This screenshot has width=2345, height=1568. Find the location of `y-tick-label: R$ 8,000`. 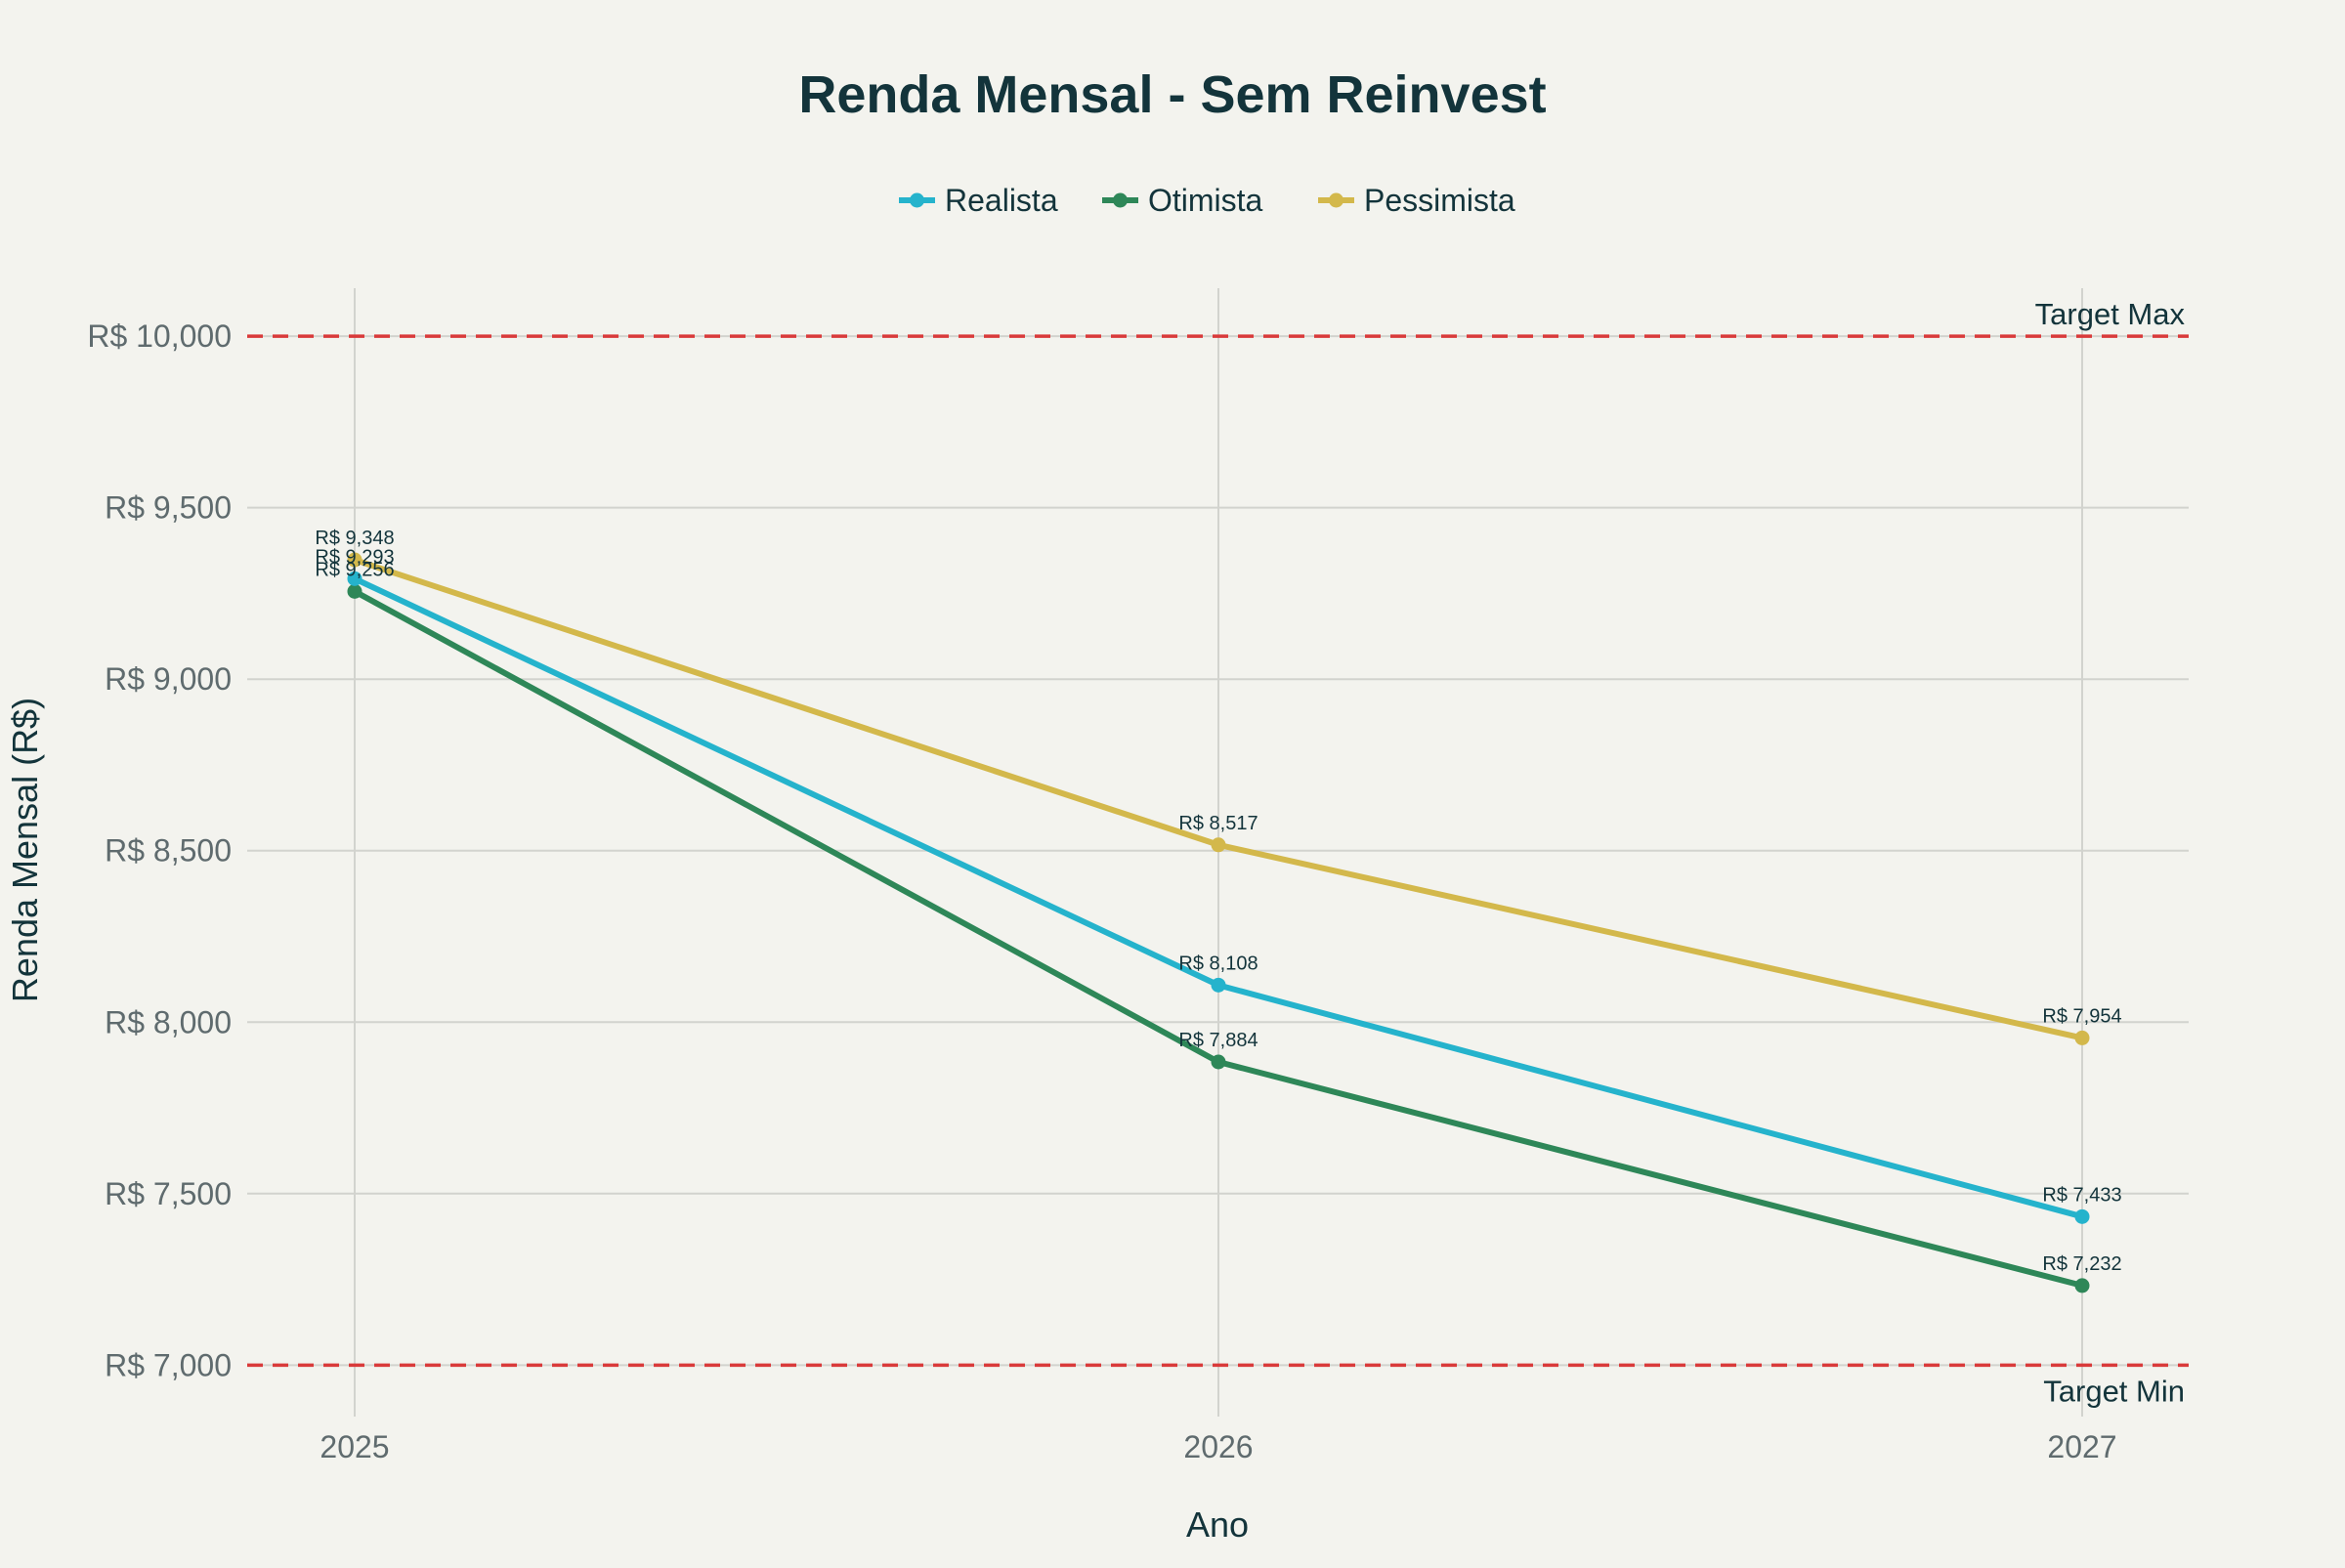

y-tick-label: R$ 8,000 is located at coordinates (168, 1021).